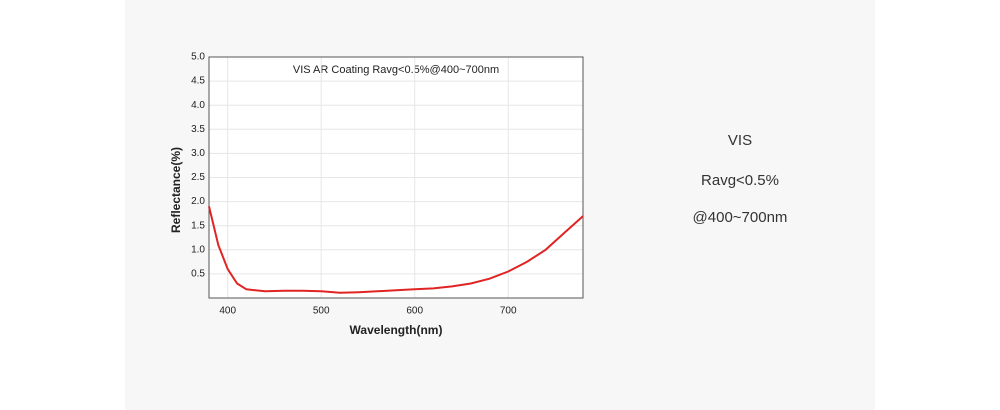 This screenshot has width=1000, height=410. I want to click on data-line, so click(396, 250).